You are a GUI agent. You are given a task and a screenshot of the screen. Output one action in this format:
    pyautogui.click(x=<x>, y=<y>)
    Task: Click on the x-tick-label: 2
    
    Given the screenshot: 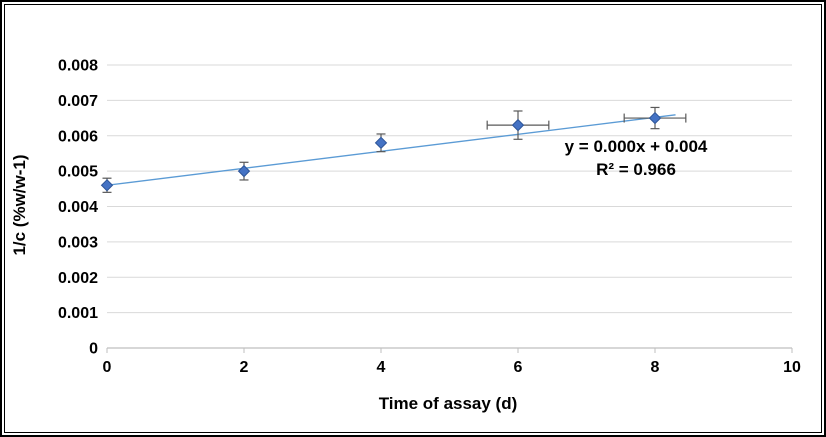 What is the action you would take?
    pyautogui.click(x=244, y=367)
    